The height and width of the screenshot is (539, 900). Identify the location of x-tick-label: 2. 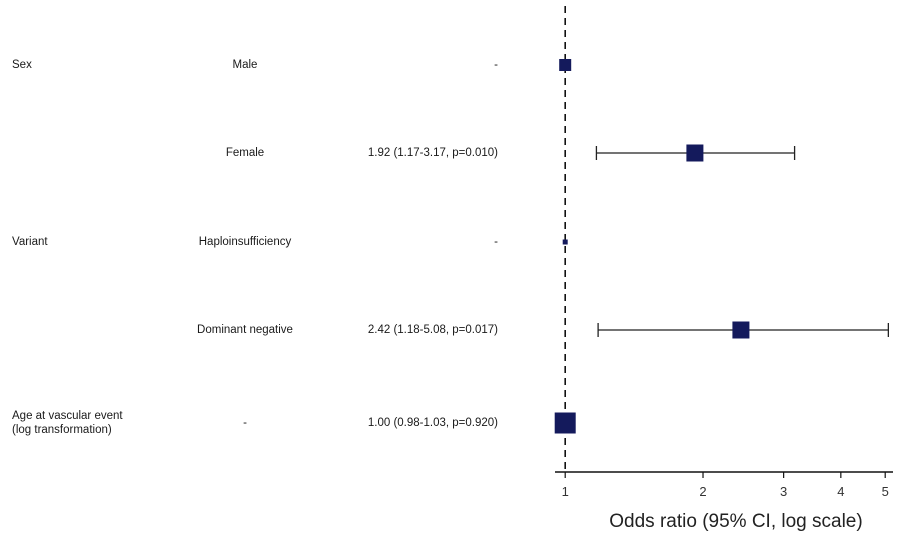
(702, 491).